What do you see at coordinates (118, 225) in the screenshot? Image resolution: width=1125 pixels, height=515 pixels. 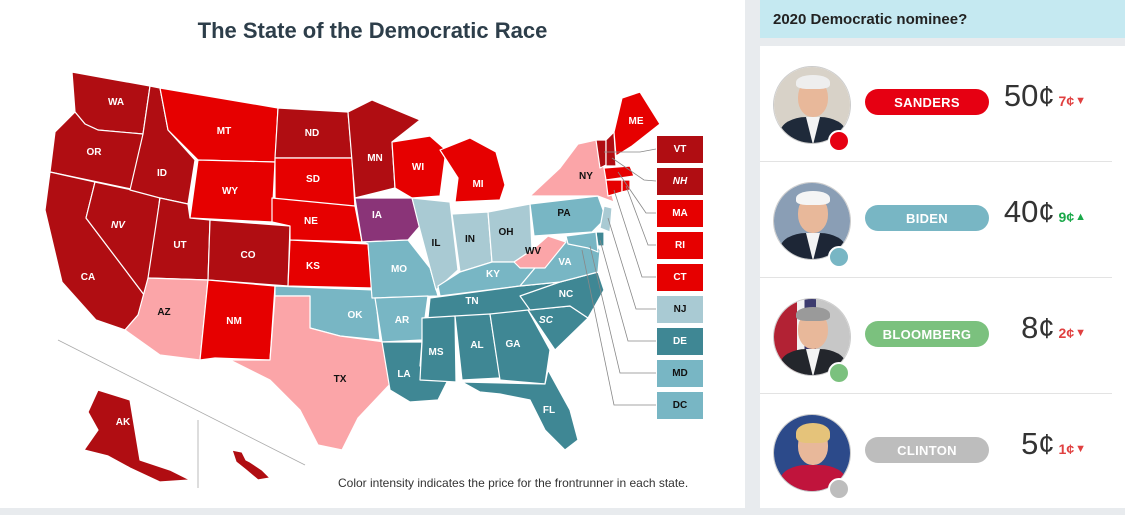 I see `label-nv: NV` at bounding box center [118, 225].